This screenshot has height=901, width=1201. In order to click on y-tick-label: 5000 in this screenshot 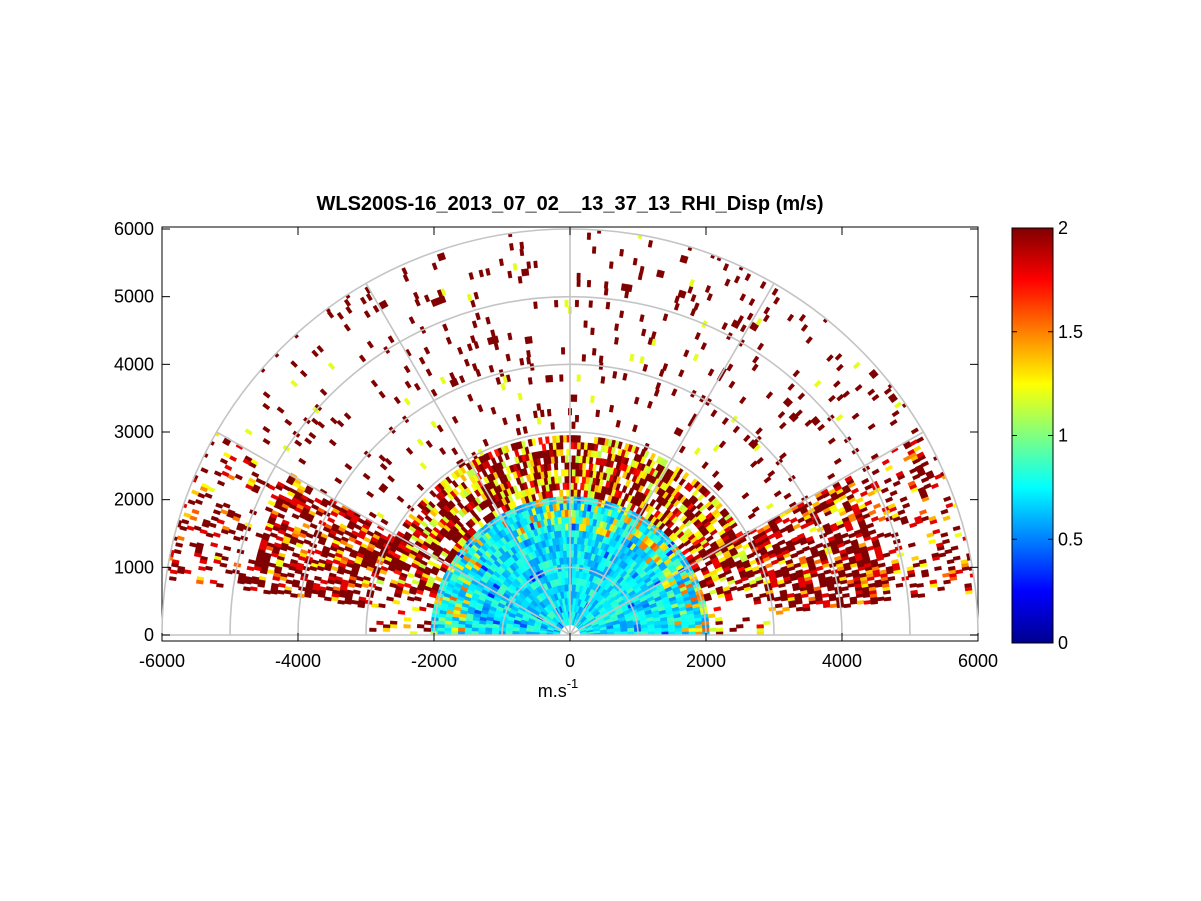, I will do `click(134, 297)`.